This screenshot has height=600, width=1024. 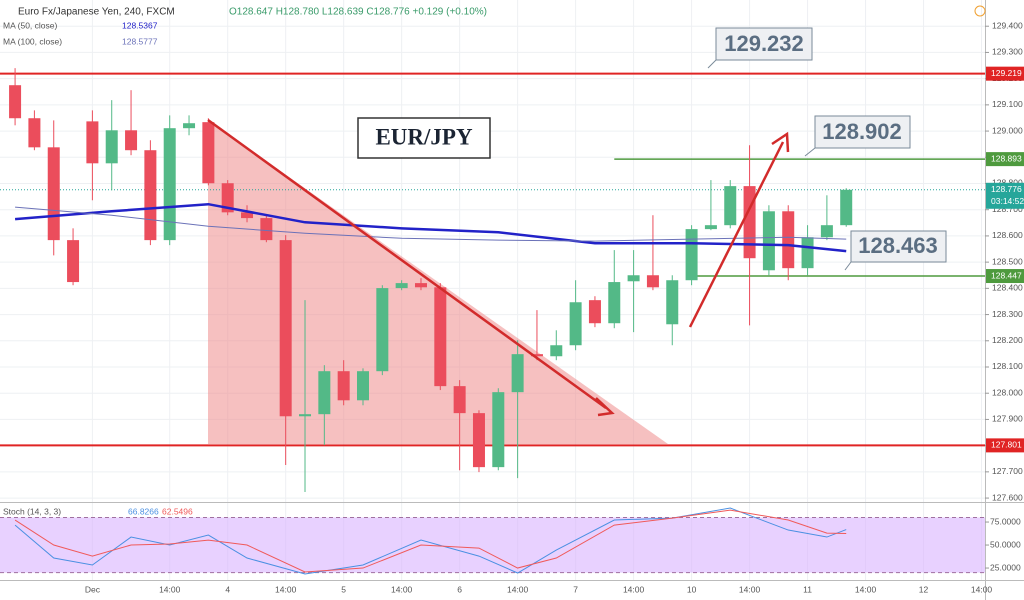 I want to click on up-arrow, so click(x=736, y=234).